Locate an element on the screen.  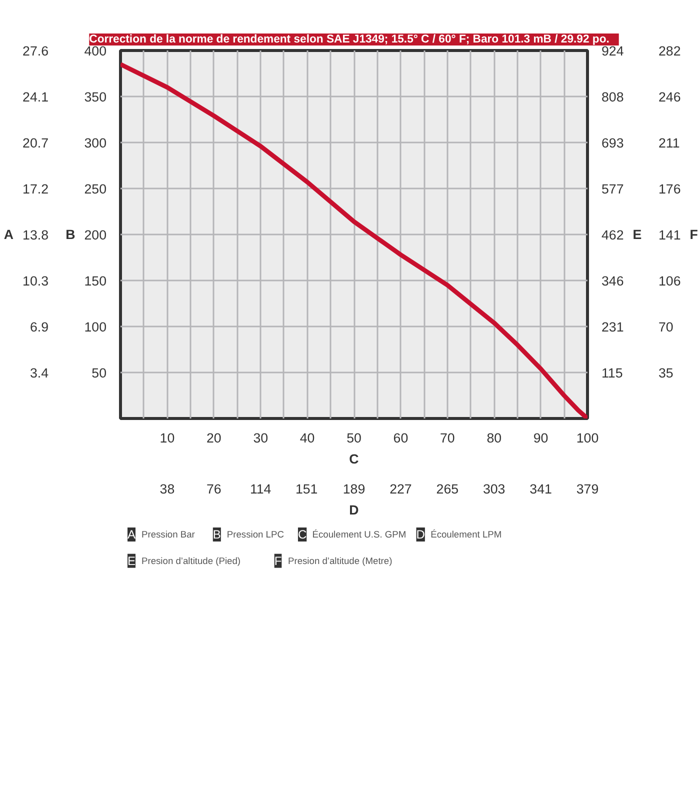
y3-tick-label: 577 is located at coordinates (613, 189).